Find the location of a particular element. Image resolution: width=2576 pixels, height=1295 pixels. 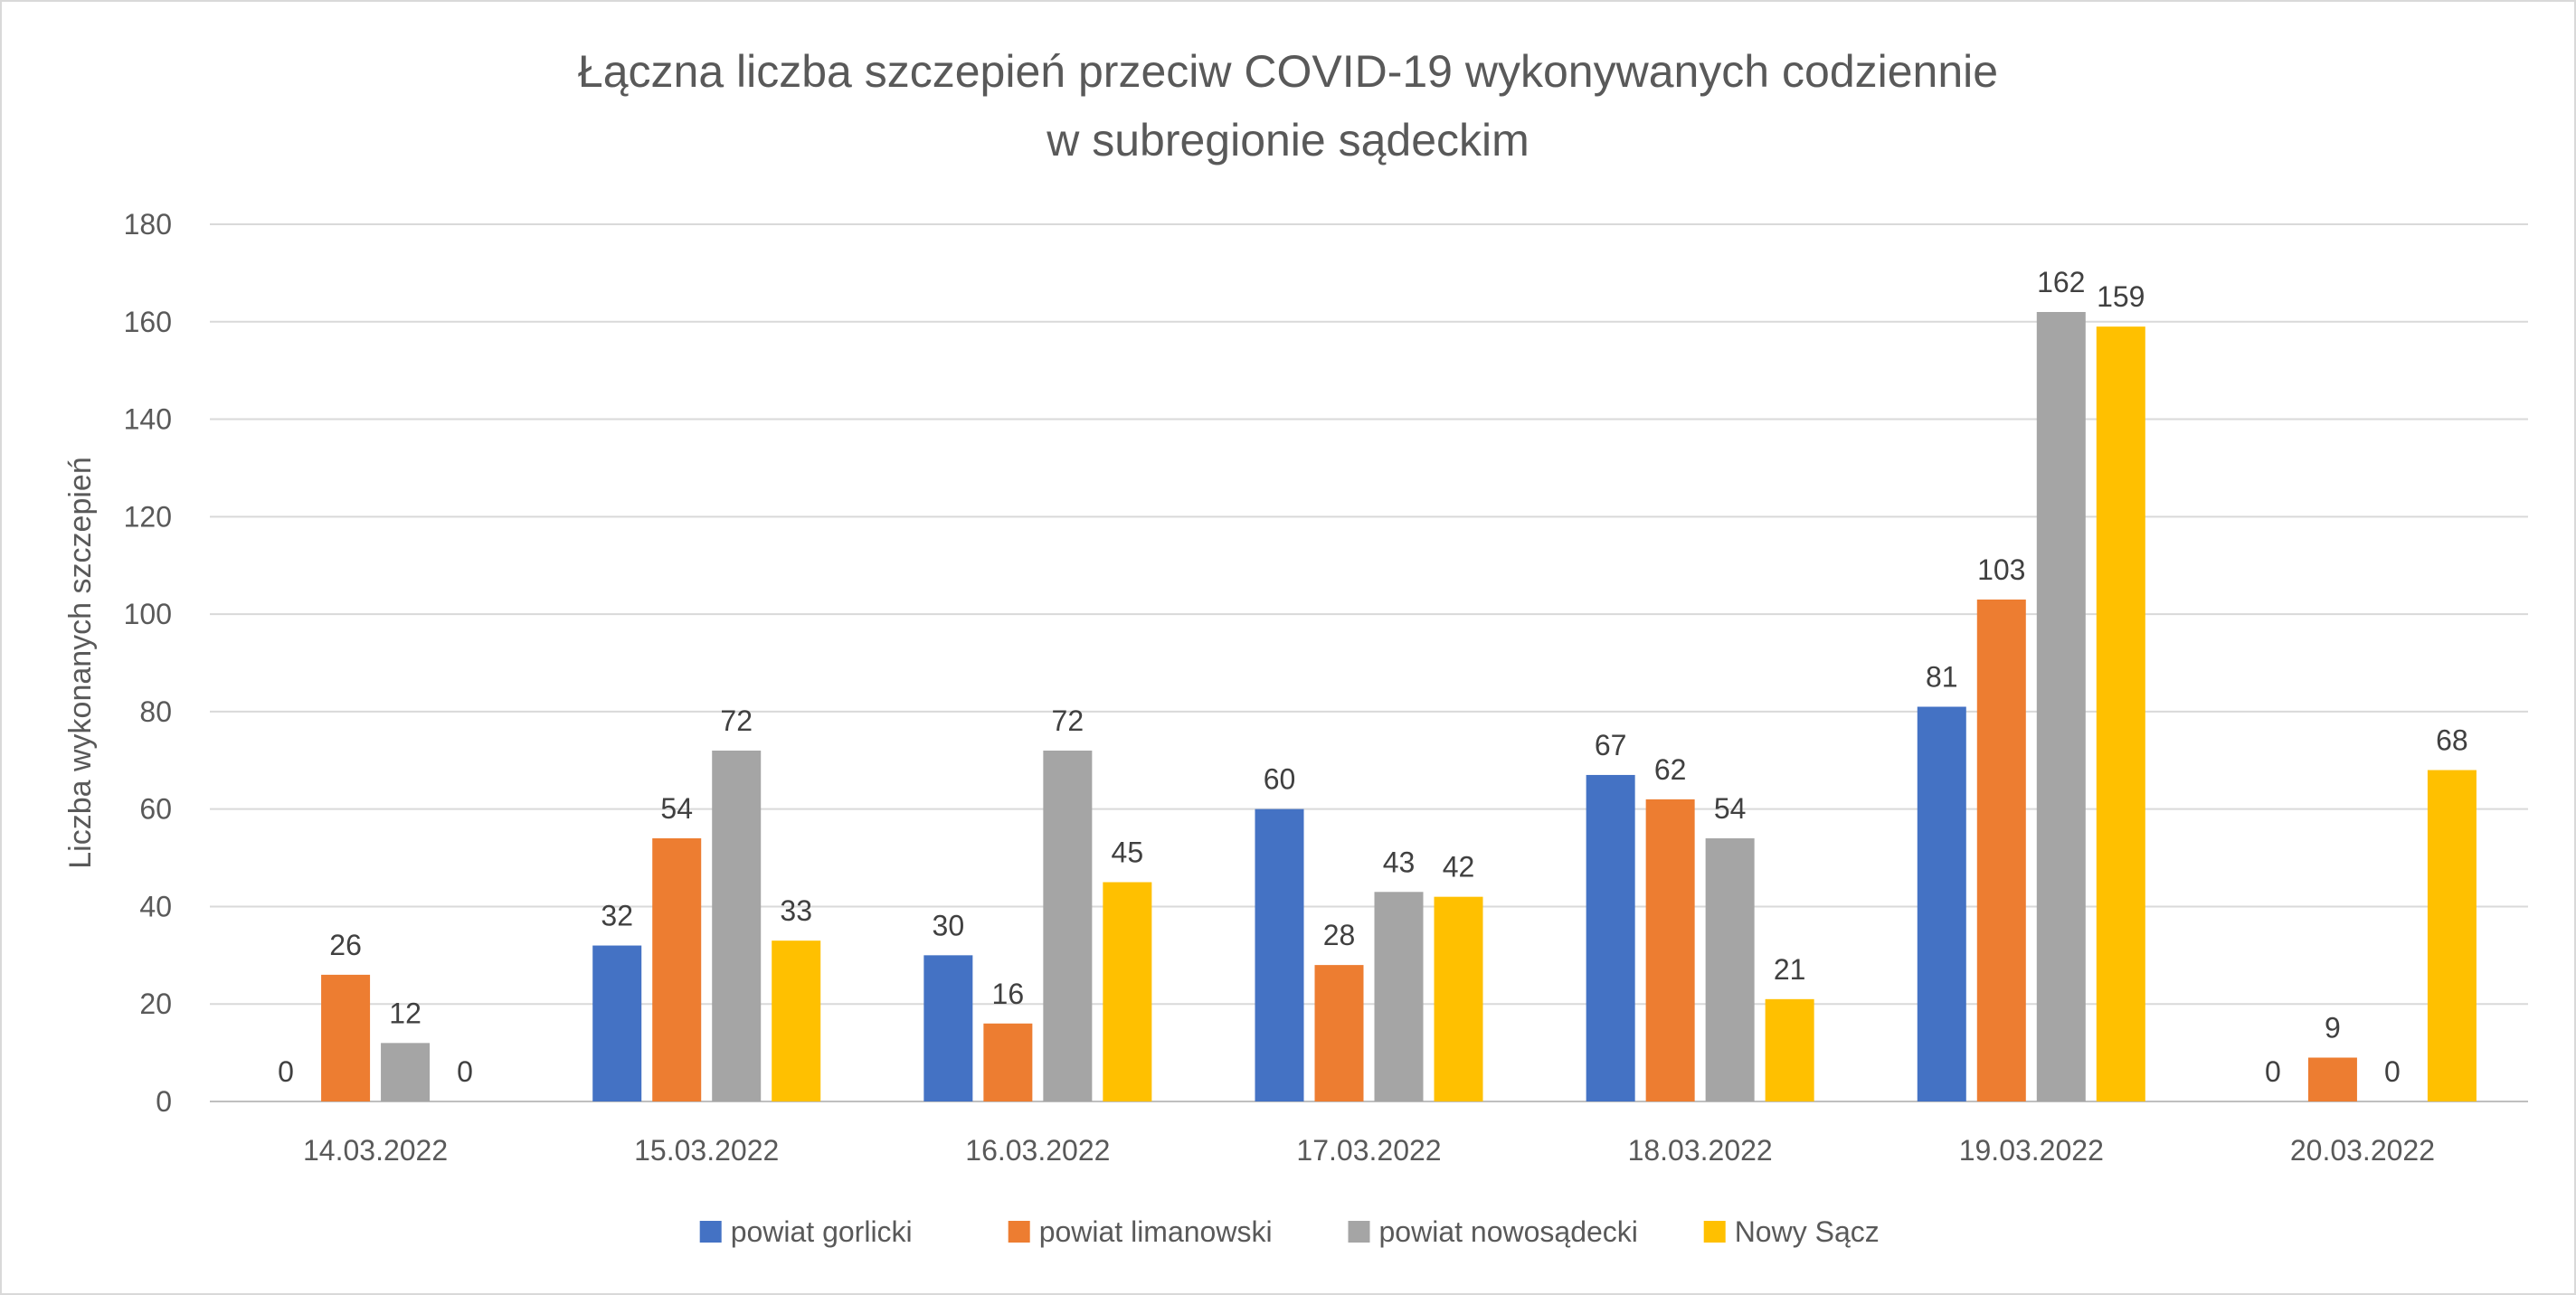

data-label: 9 is located at coordinates (2333, 1028).